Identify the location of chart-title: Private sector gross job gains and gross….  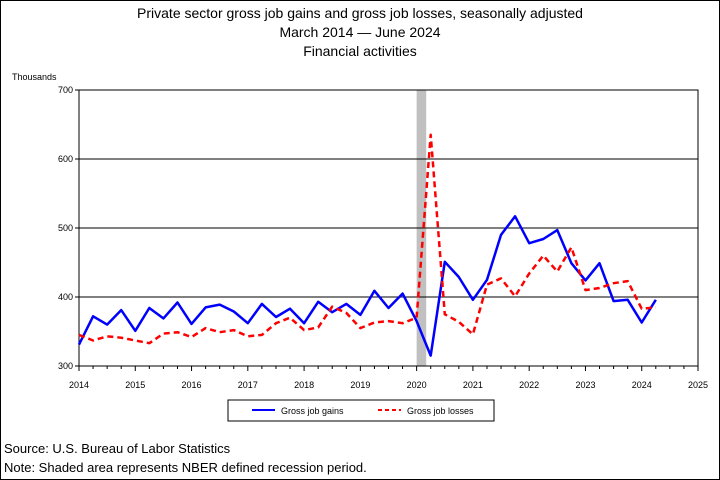
(360, 13).